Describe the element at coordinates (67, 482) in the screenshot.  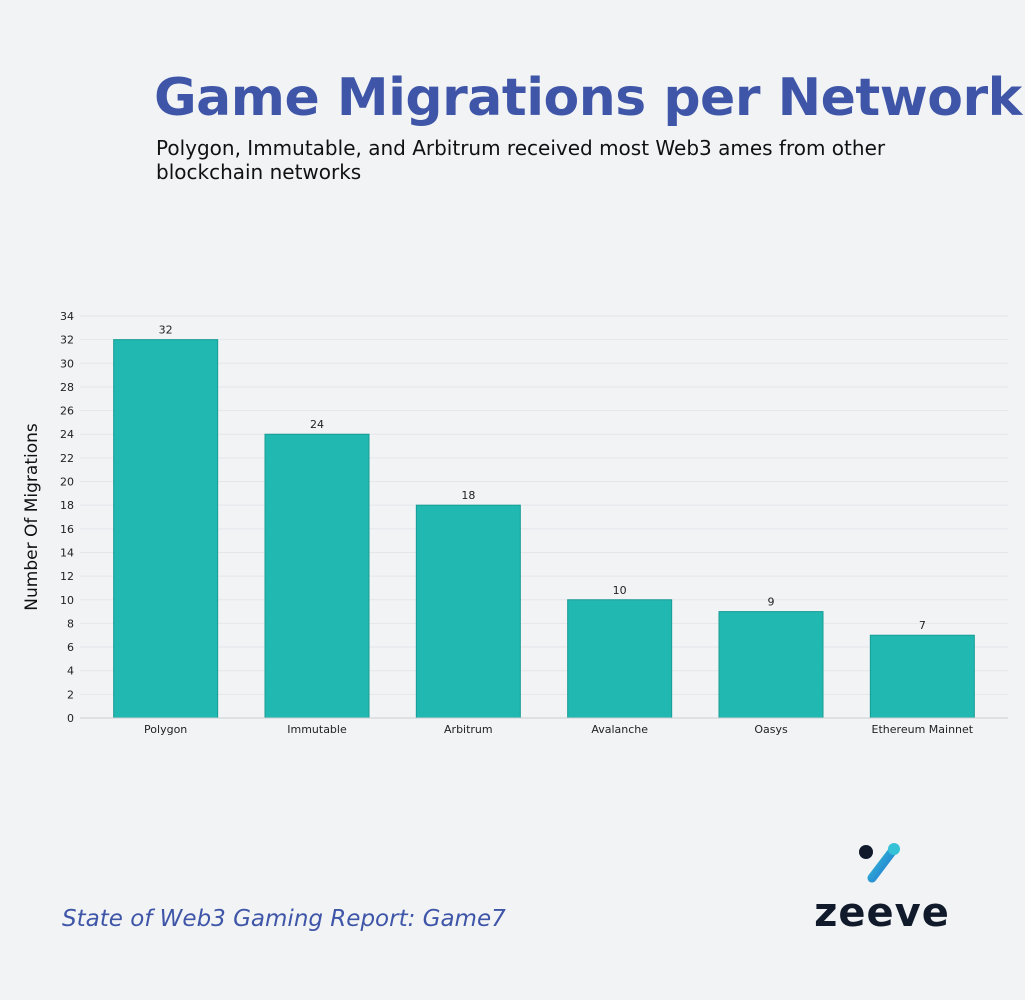
I see `y-tick-label: 20` at that location.